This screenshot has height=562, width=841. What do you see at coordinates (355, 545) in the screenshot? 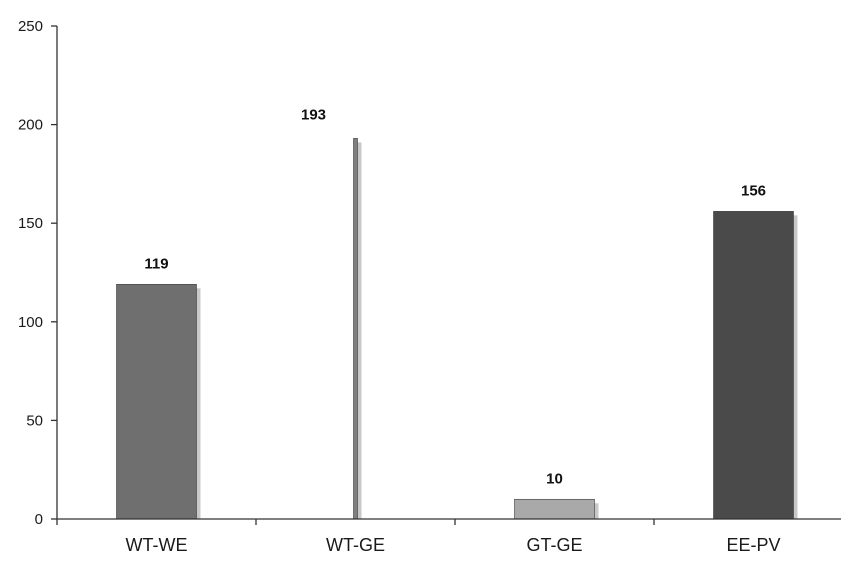
I see `x-tick-label: WT-GE` at bounding box center [355, 545].